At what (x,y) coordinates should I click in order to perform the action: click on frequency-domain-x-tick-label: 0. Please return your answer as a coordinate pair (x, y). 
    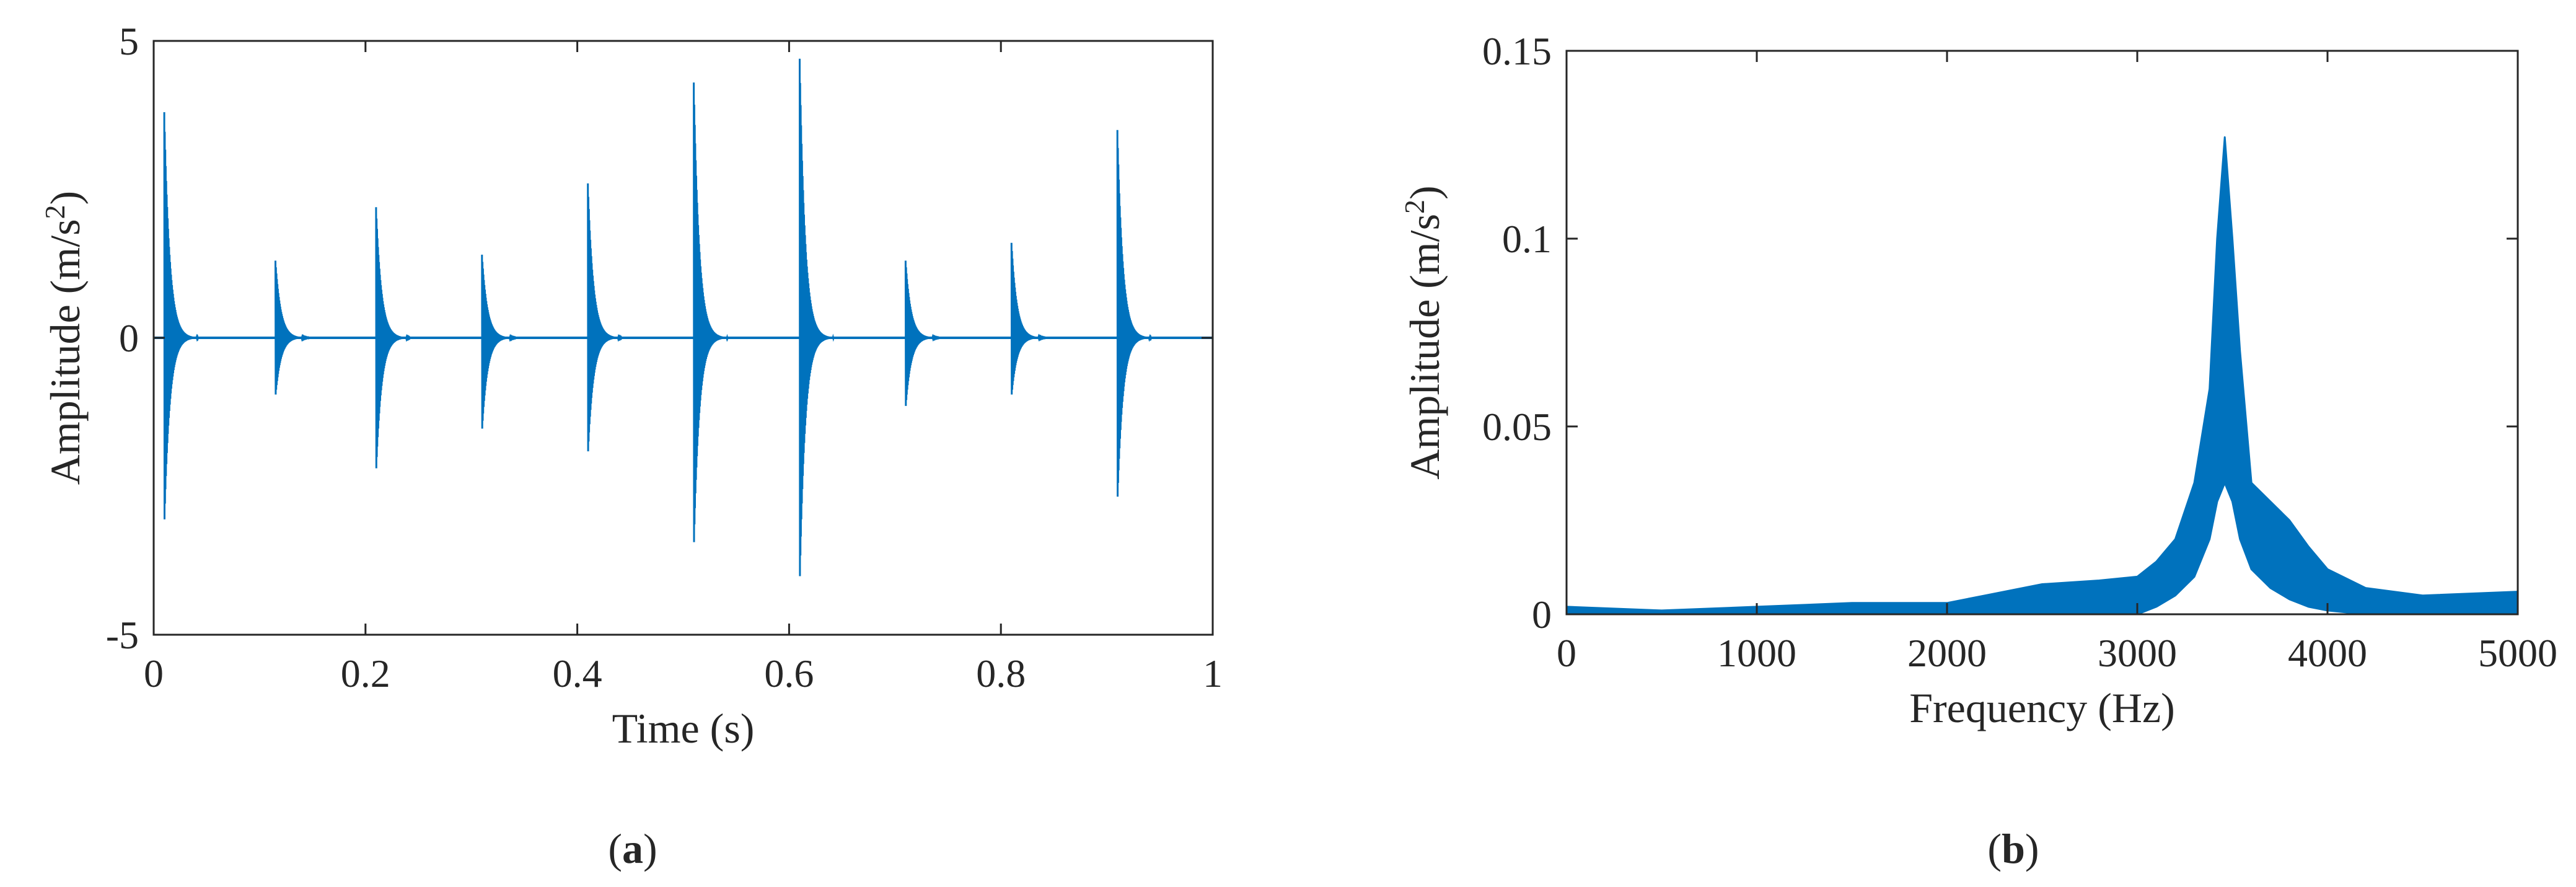
    Looking at the image, I should click on (1567, 653).